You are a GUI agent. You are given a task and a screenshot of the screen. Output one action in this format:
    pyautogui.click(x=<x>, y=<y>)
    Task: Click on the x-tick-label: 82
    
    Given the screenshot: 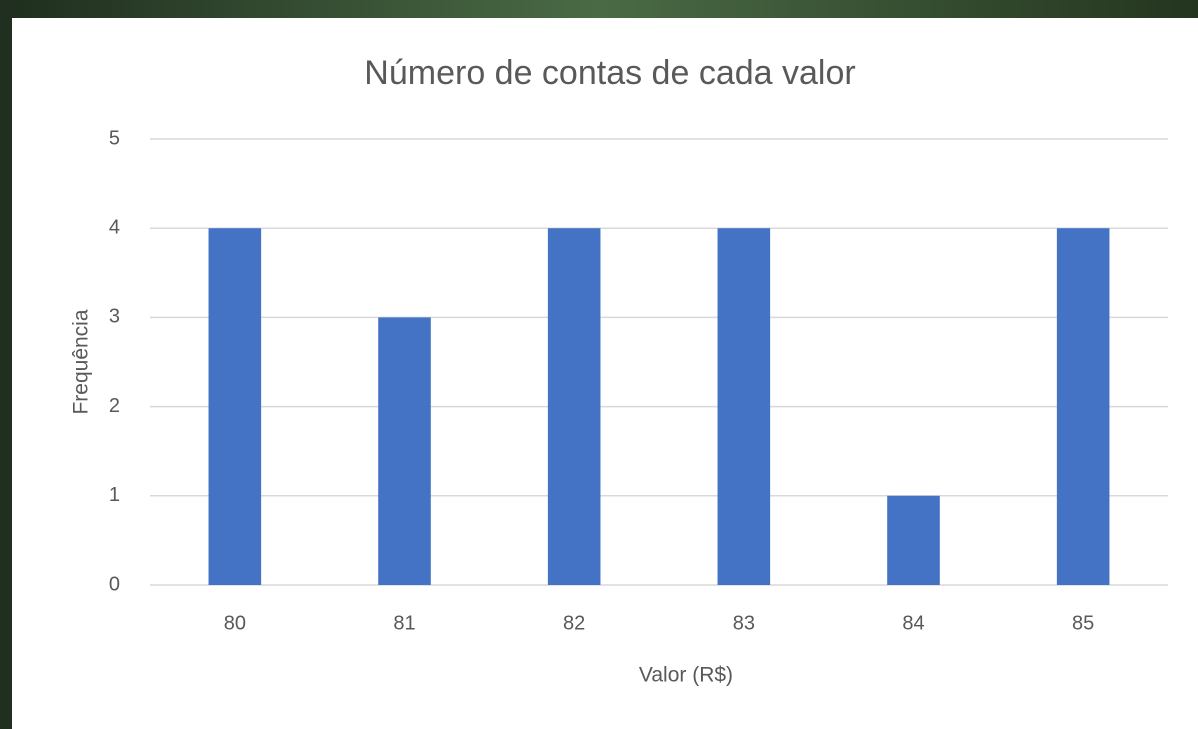 What is the action you would take?
    pyautogui.click(x=574, y=623)
    